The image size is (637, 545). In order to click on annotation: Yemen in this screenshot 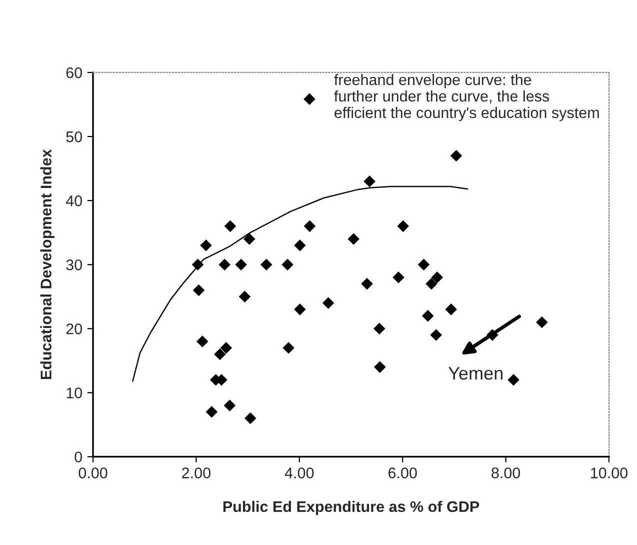, I will do `click(475, 373)`.